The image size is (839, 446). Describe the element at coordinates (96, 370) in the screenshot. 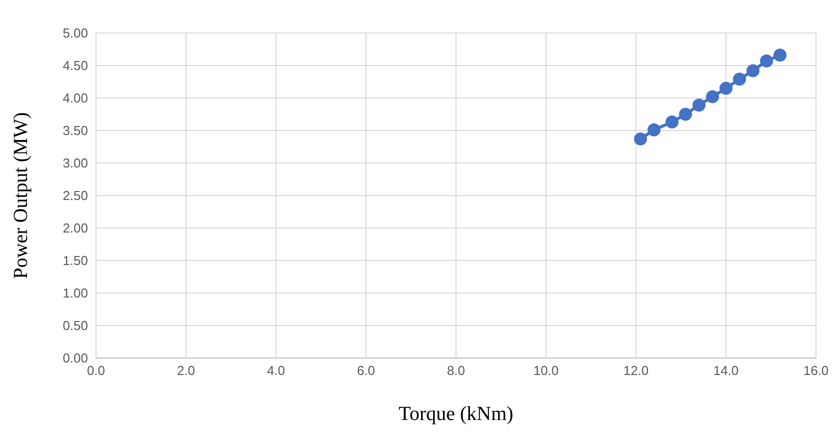

I see `x-tick-label: 0.0` at that location.